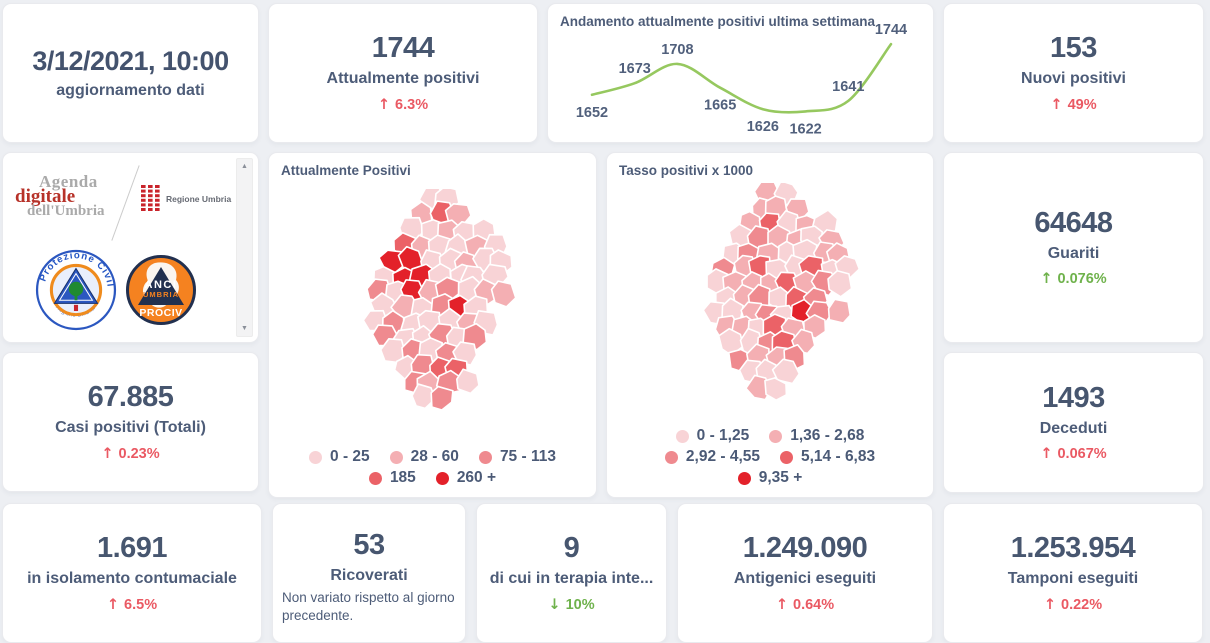 The image size is (1210, 643). I want to click on stat-value: 1493, so click(1073, 397).